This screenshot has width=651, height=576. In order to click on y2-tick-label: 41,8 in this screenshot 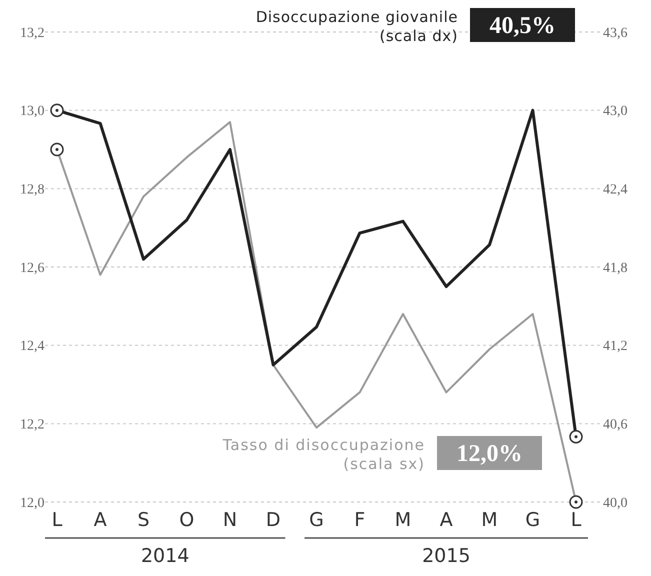, I will do `click(615, 268)`.